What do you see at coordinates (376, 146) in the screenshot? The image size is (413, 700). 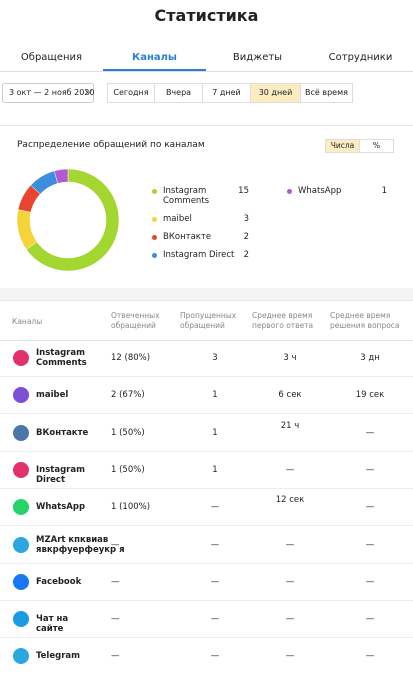 I see `toggle-button: %` at bounding box center [376, 146].